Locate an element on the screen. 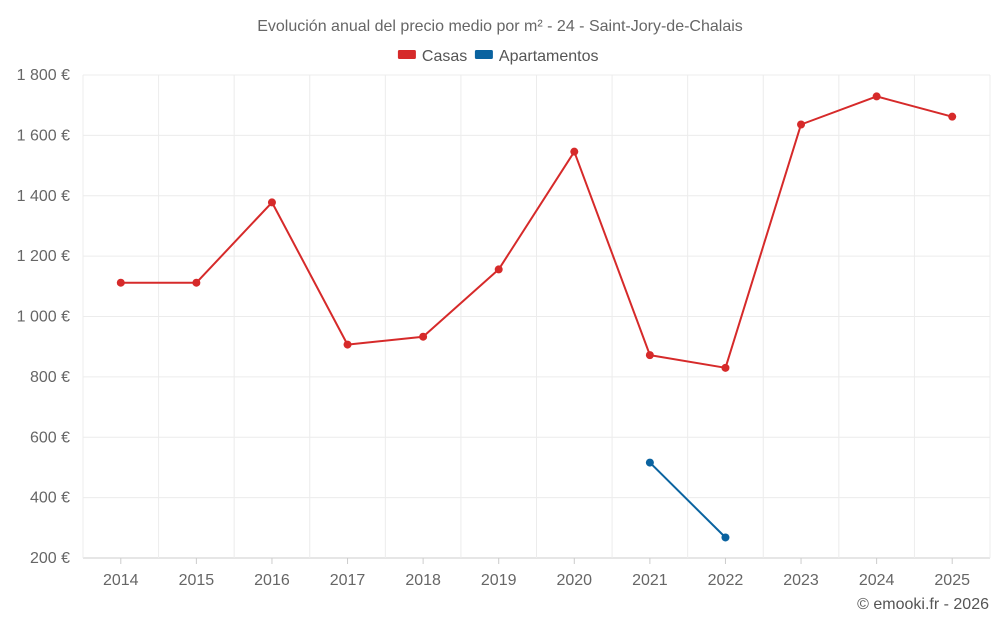 The width and height of the screenshot is (1000, 625). x-tick-label: 2016 is located at coordinates (272, 580).